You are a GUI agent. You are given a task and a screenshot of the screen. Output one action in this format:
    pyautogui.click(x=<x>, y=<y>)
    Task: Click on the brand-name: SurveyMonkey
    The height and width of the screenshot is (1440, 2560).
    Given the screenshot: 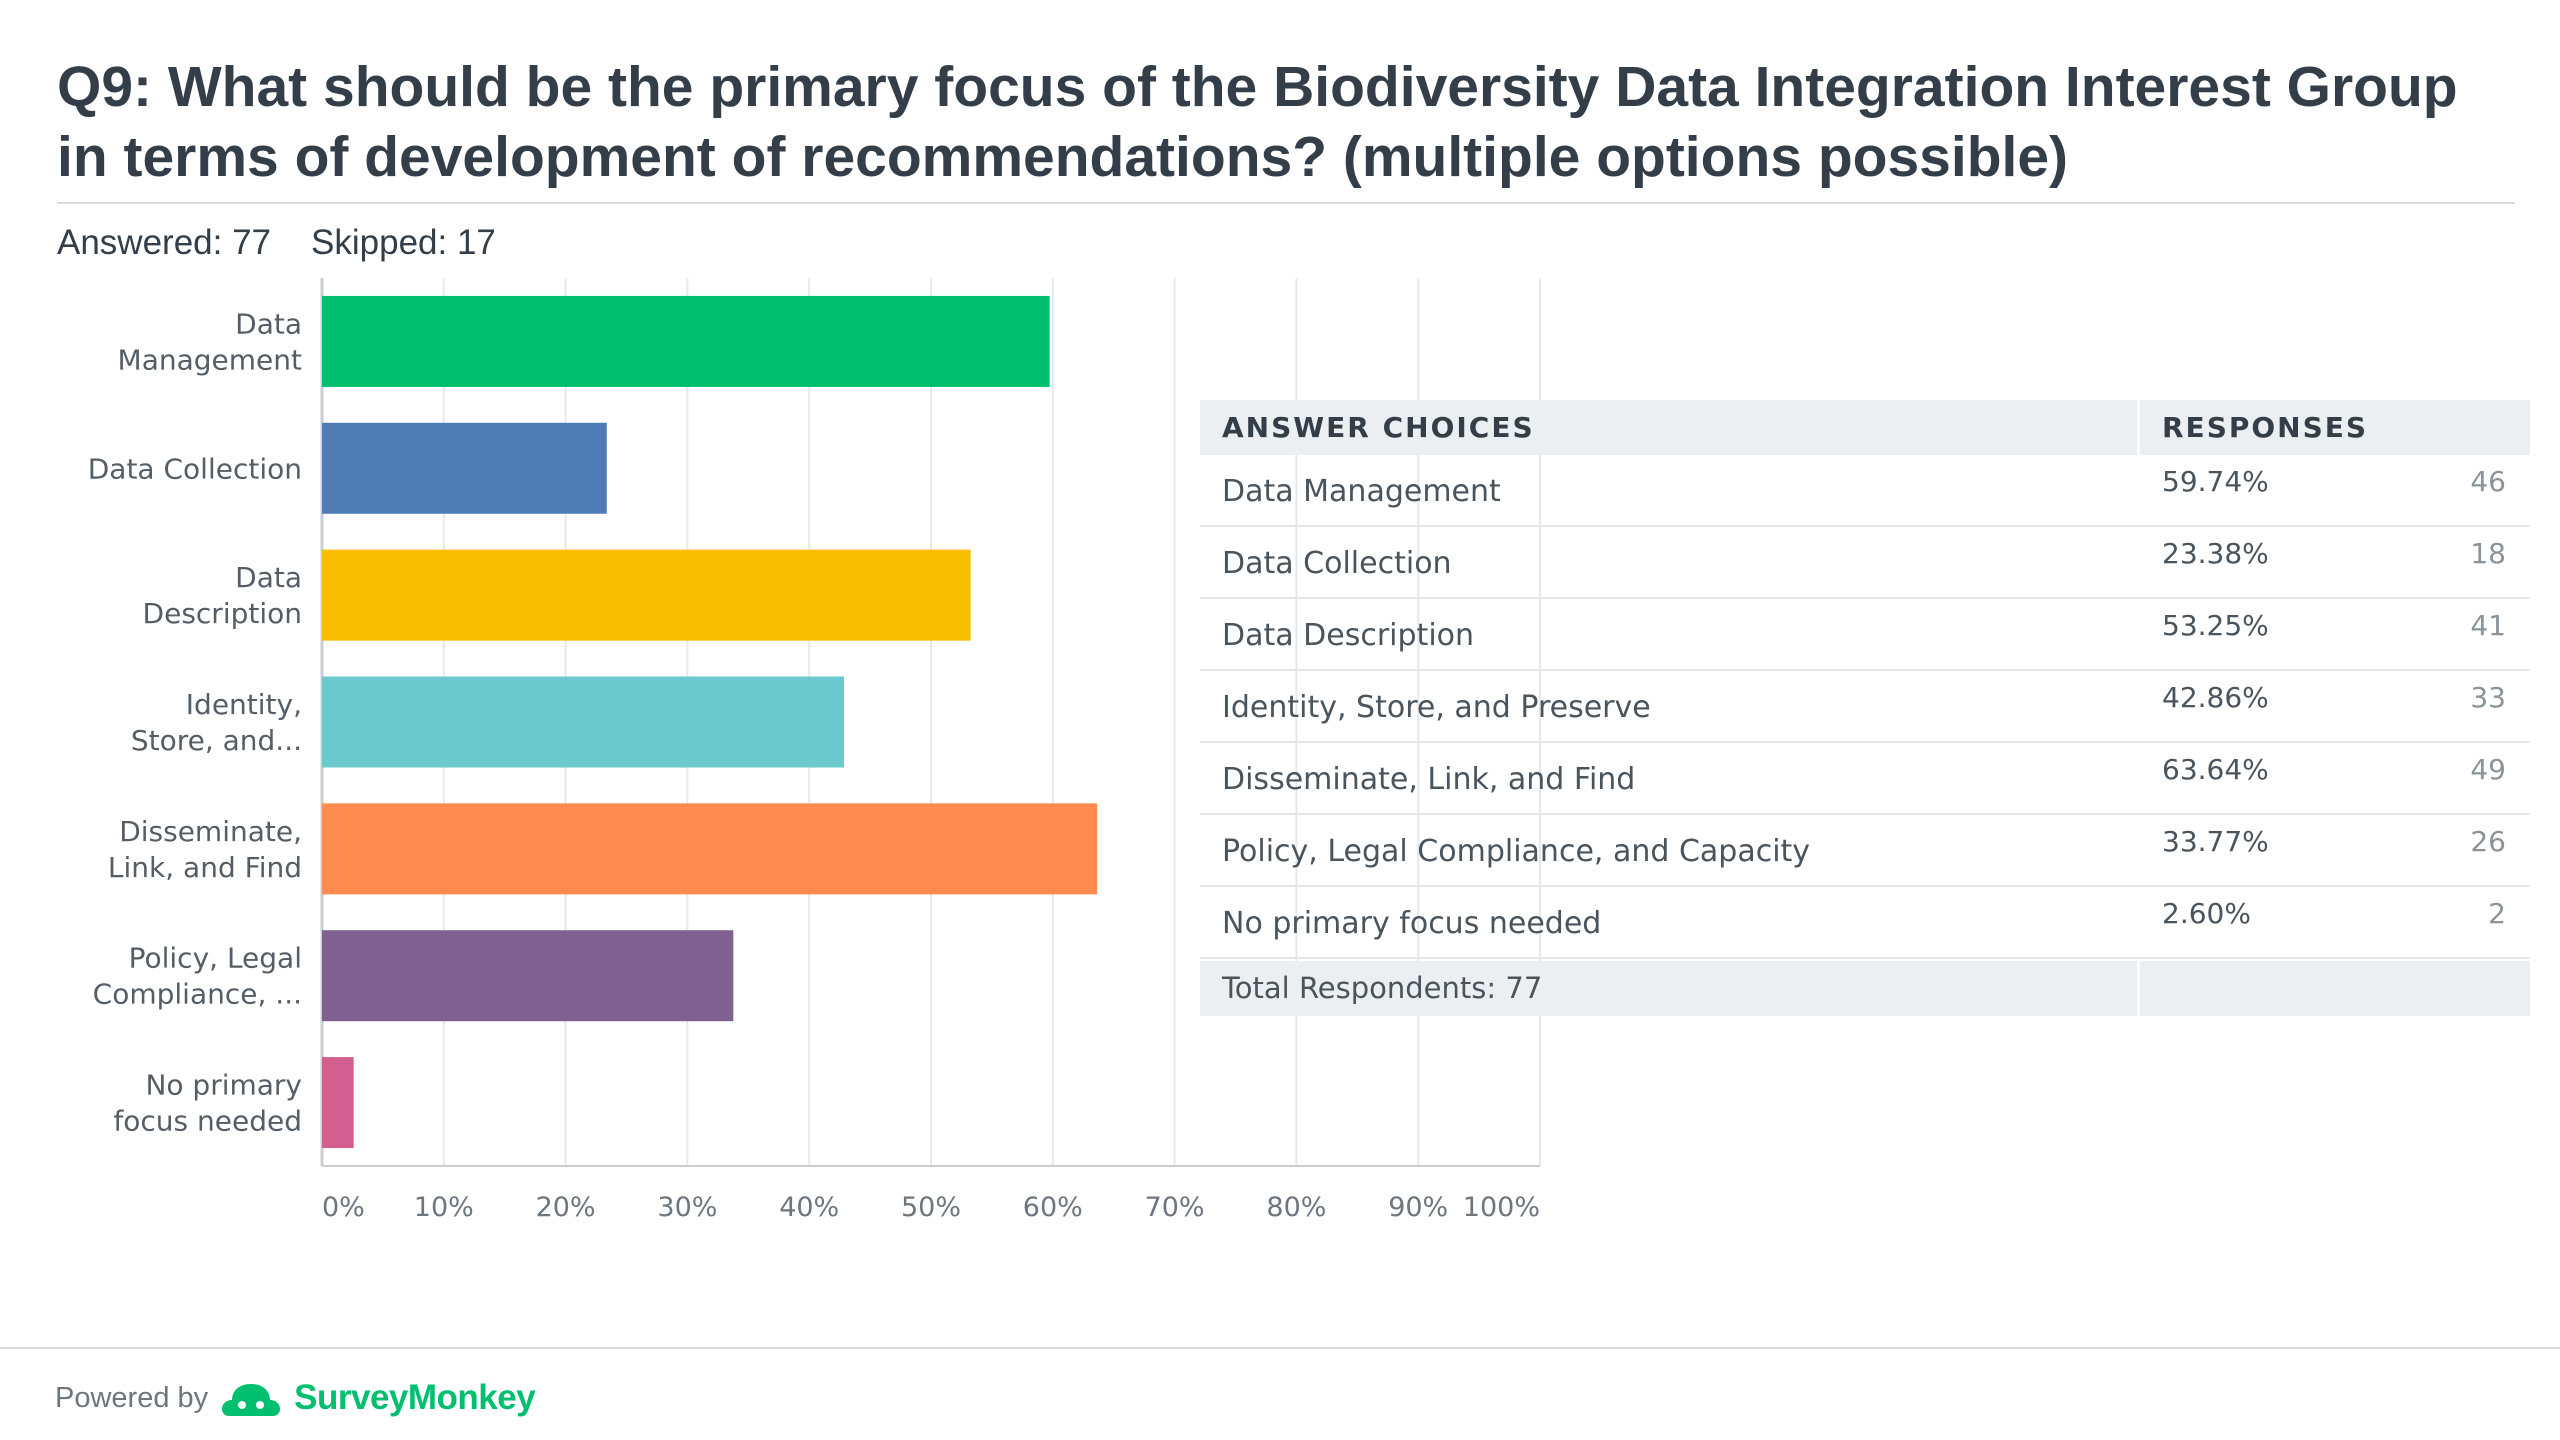 What is the action you would take?
    pyautogui.click(x=415, y=1397)
    